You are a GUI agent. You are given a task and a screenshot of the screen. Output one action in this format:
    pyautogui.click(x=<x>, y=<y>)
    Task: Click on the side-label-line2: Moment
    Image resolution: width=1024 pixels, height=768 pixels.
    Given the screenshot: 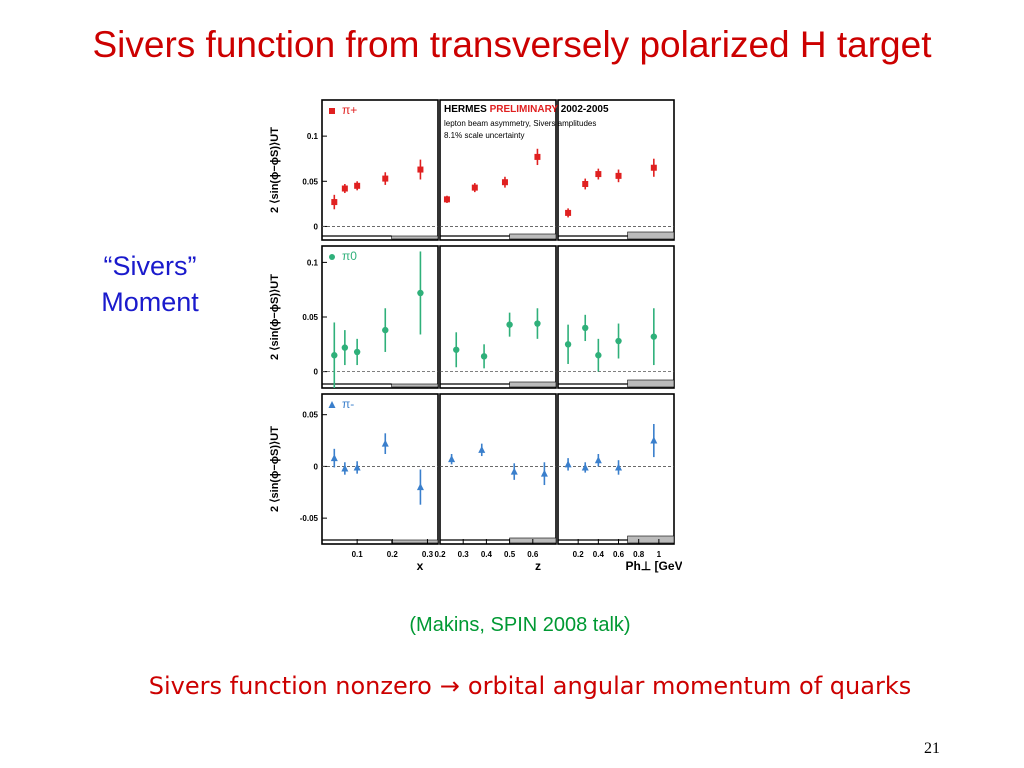 What is the action you would take?
    pyautogui.click(x=150, y=302)
    